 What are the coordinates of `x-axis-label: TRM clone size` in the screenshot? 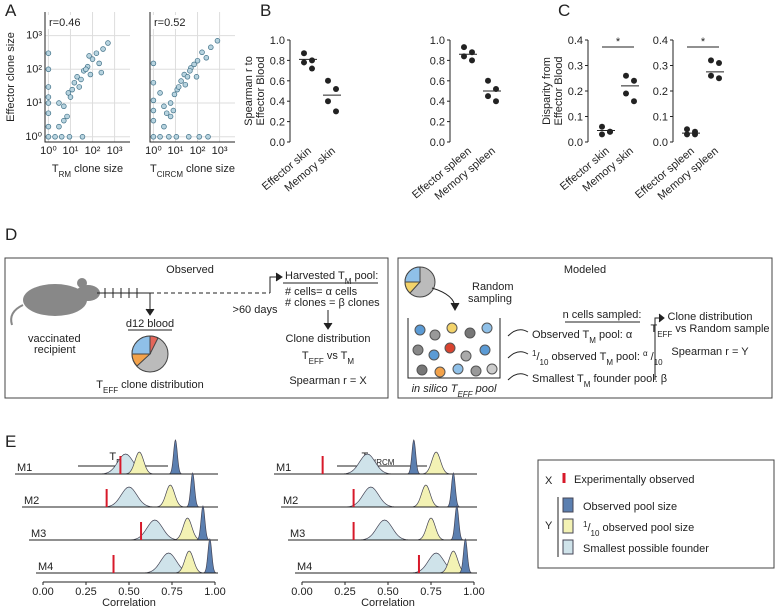 It's located at (87, 171).